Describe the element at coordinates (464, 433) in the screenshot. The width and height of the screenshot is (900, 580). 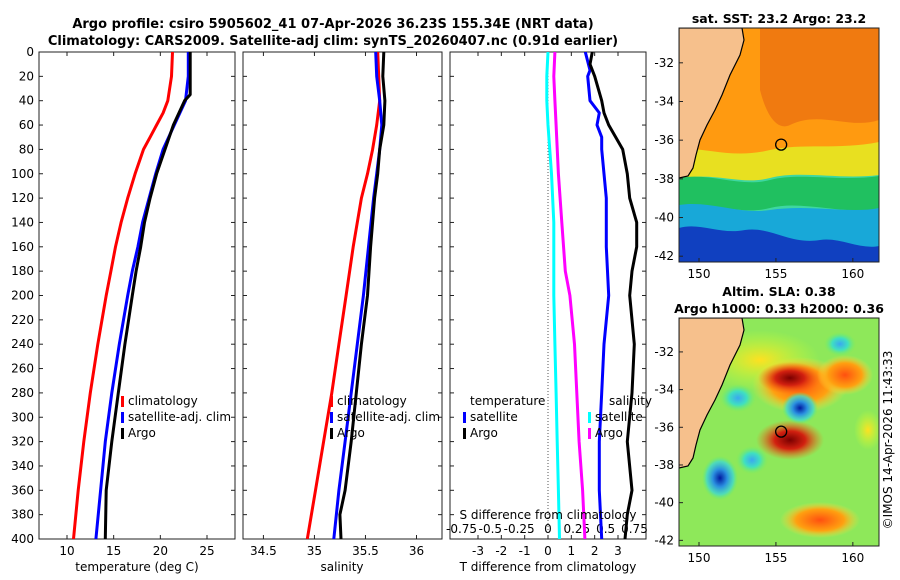
I see `legend-swatch-t-argo` at that location.